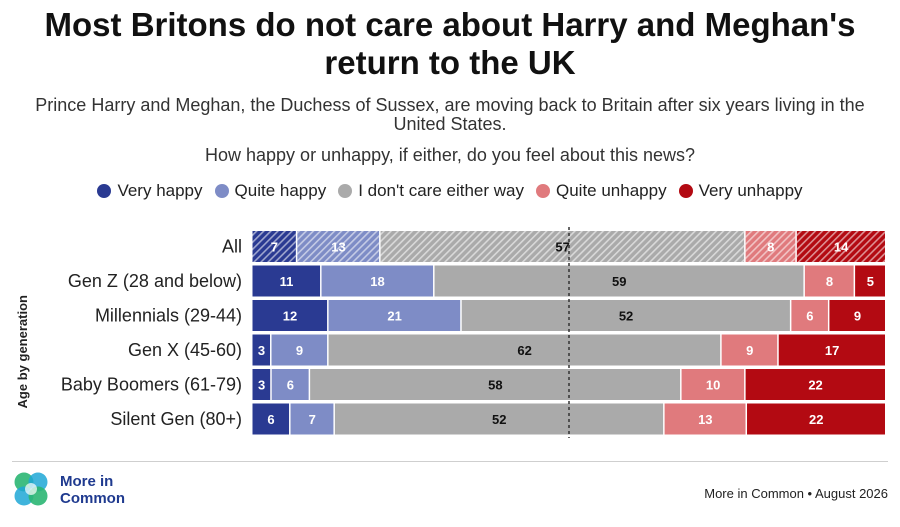 The image size is (900, 527). I want to click on data-label: 18, so click(377, 281).